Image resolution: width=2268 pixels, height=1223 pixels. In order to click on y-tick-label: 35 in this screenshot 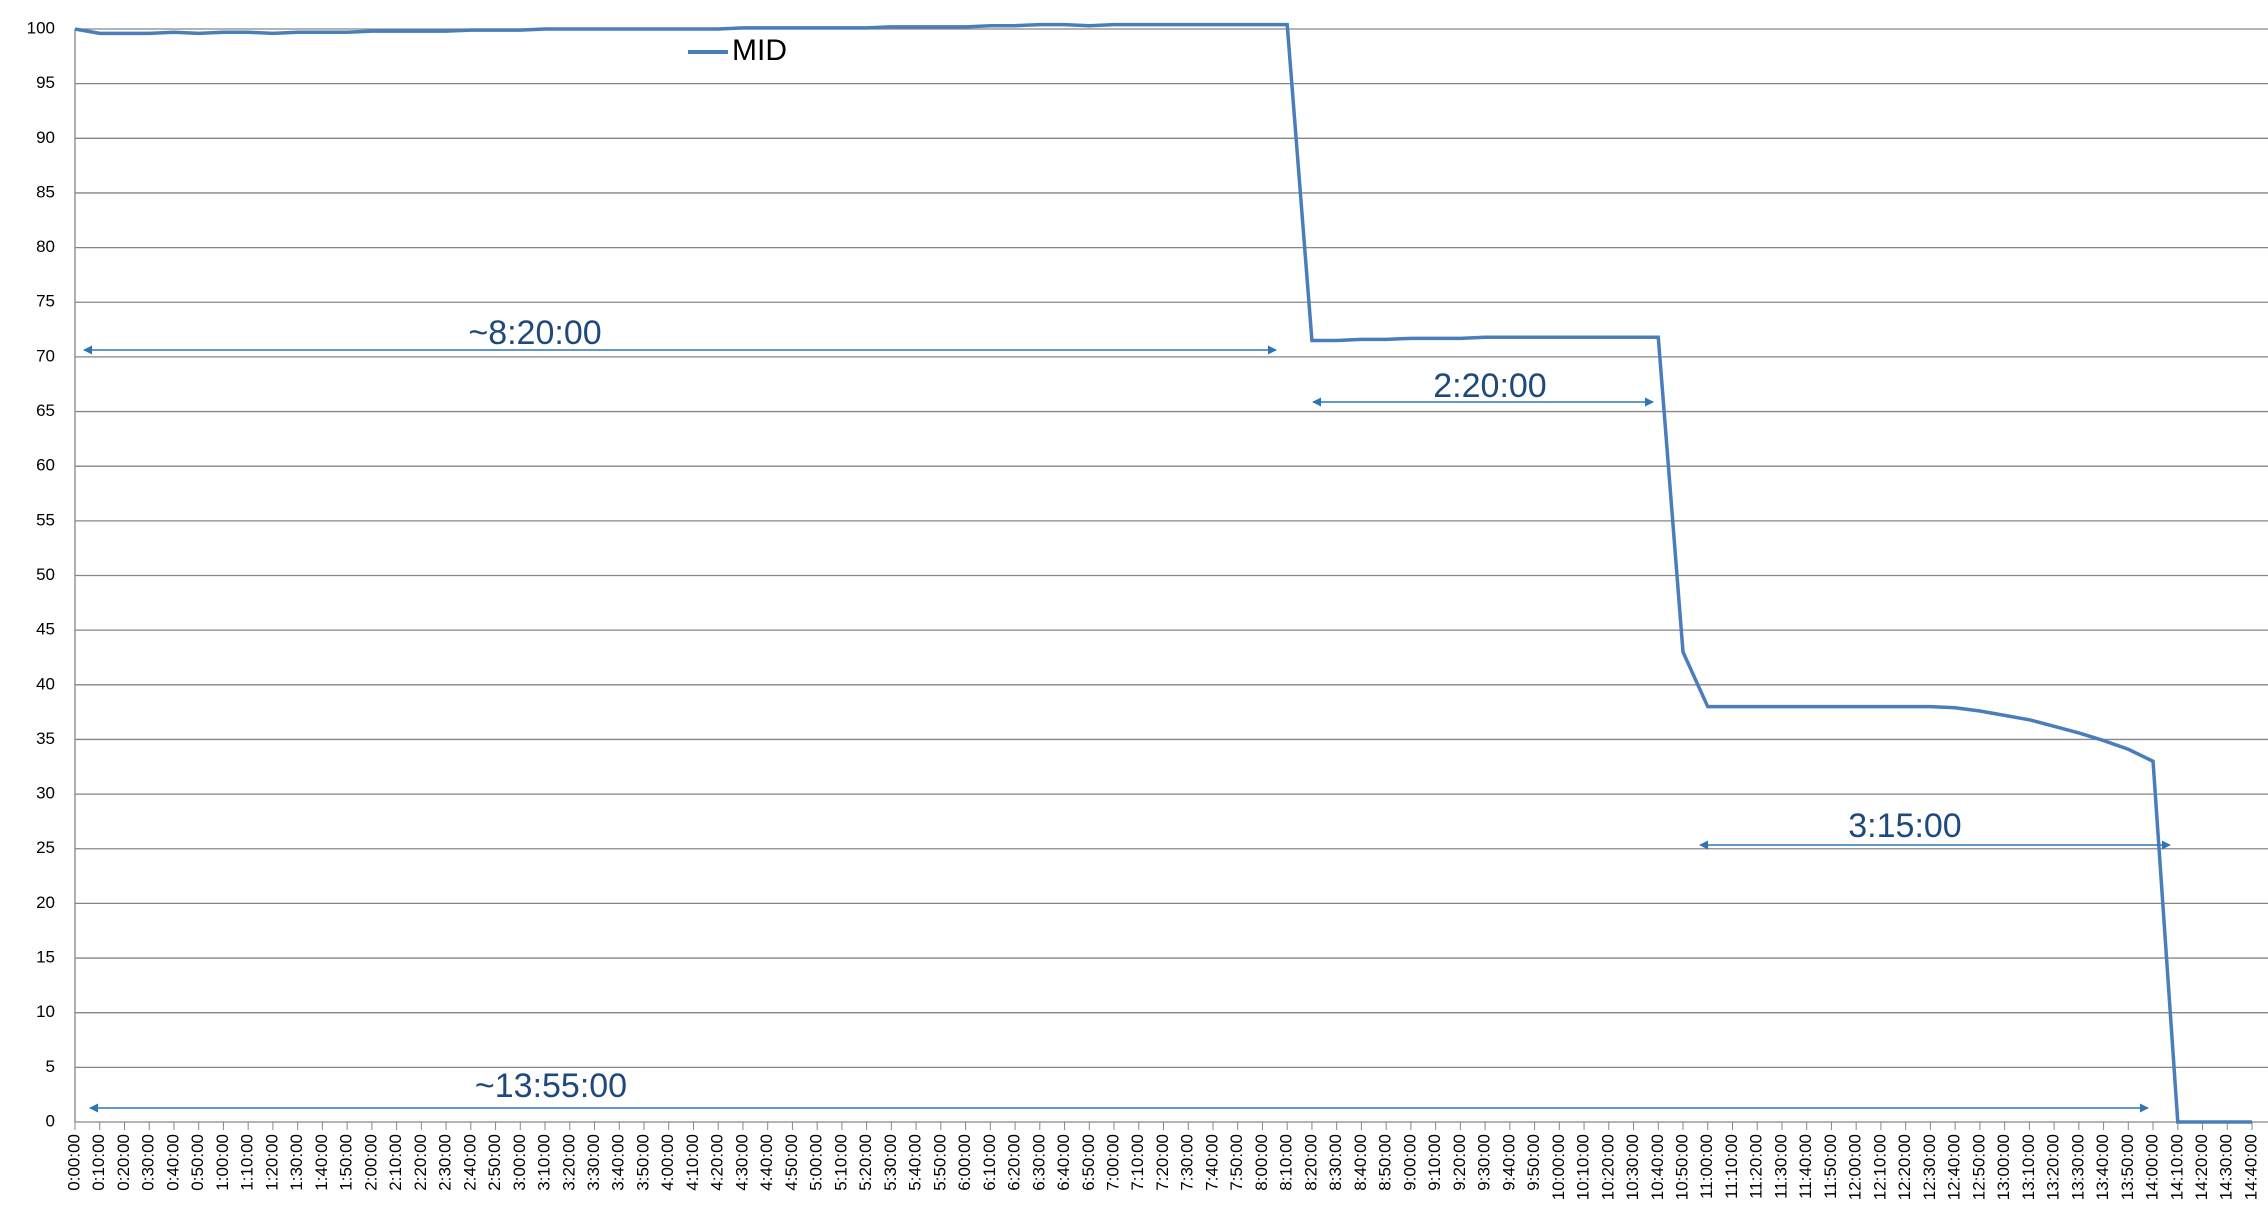, I will do `click(45, 738)`.